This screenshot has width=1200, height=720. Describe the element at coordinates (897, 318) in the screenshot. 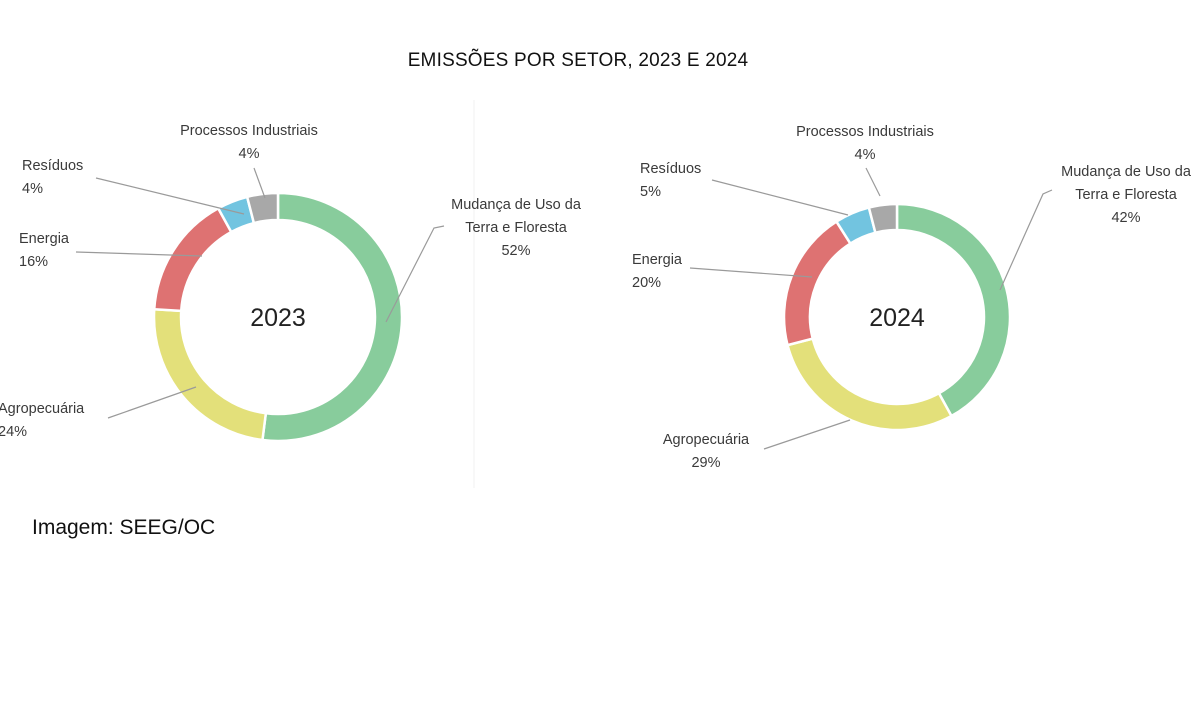

I see `donut-center-label: 2024` at that location.